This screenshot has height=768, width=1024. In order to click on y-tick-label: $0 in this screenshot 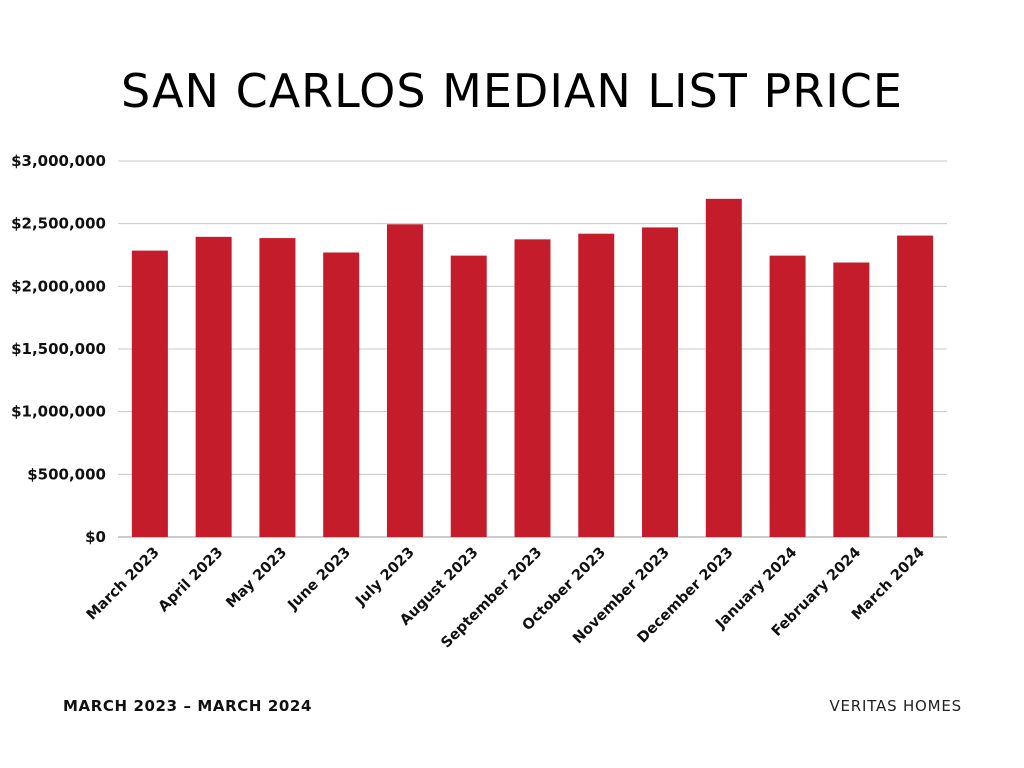, I will do `click(95, 537)`.